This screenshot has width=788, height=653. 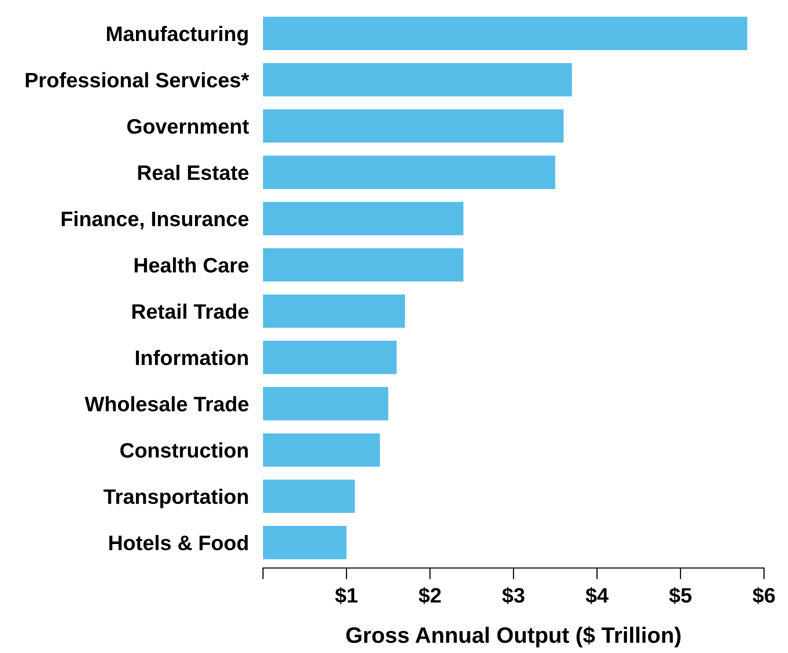 I want to click on y-tick-label: Retail Trade, so click(x=190, y=311).